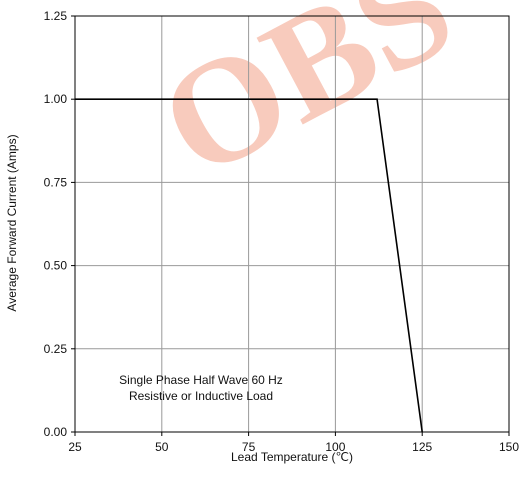  What do you see at coordinates (293, 443) in the screenshot?
I see `x-axis: 25 50 75 100 125 150` at bounding box center [293, 443].